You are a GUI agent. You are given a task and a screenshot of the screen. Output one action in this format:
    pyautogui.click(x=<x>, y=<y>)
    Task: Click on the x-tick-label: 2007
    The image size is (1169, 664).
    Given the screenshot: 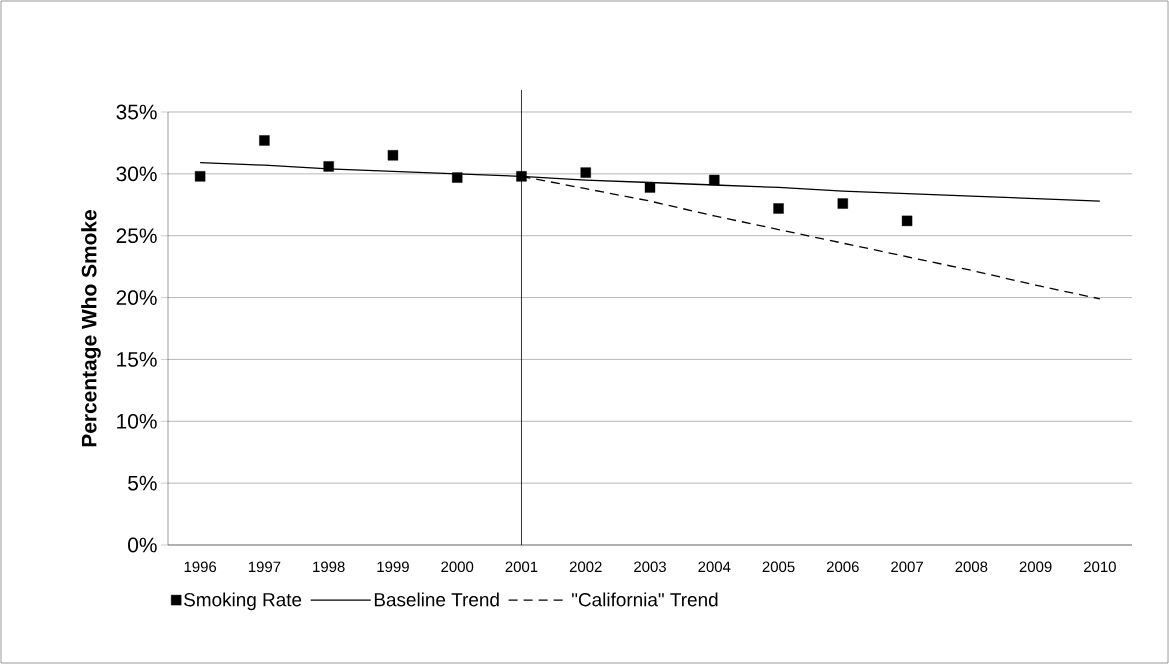 What is the action you would take?
    pyautogui.click(x=907, y=567)
    